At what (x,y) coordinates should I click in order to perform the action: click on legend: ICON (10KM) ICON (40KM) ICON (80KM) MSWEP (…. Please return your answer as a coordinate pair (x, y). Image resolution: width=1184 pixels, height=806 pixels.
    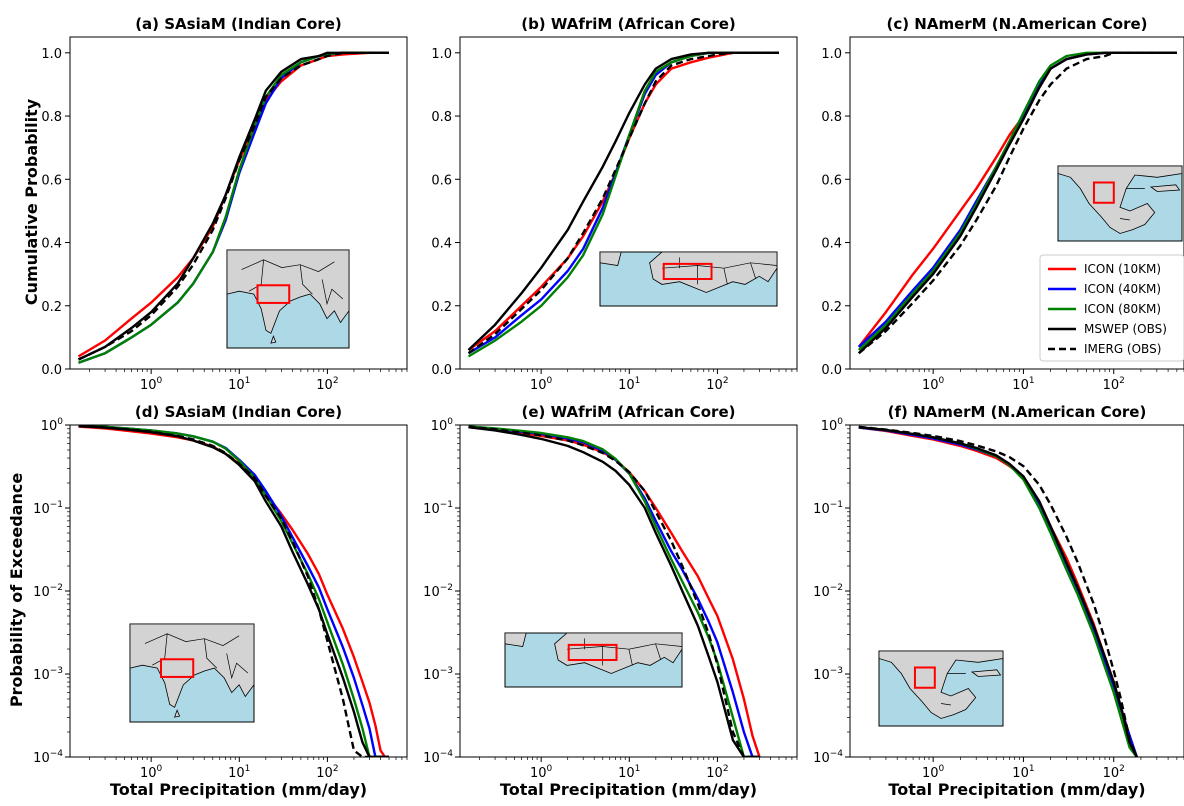
    Looking at the image, I should click on (1111, 308).